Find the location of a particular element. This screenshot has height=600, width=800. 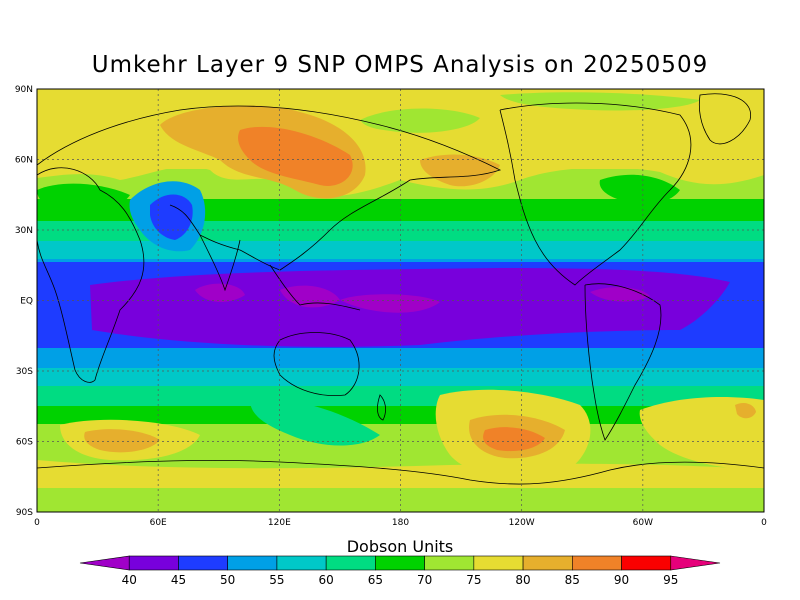

colorbar-level-label: 85 is located at coordinates (572, 580).